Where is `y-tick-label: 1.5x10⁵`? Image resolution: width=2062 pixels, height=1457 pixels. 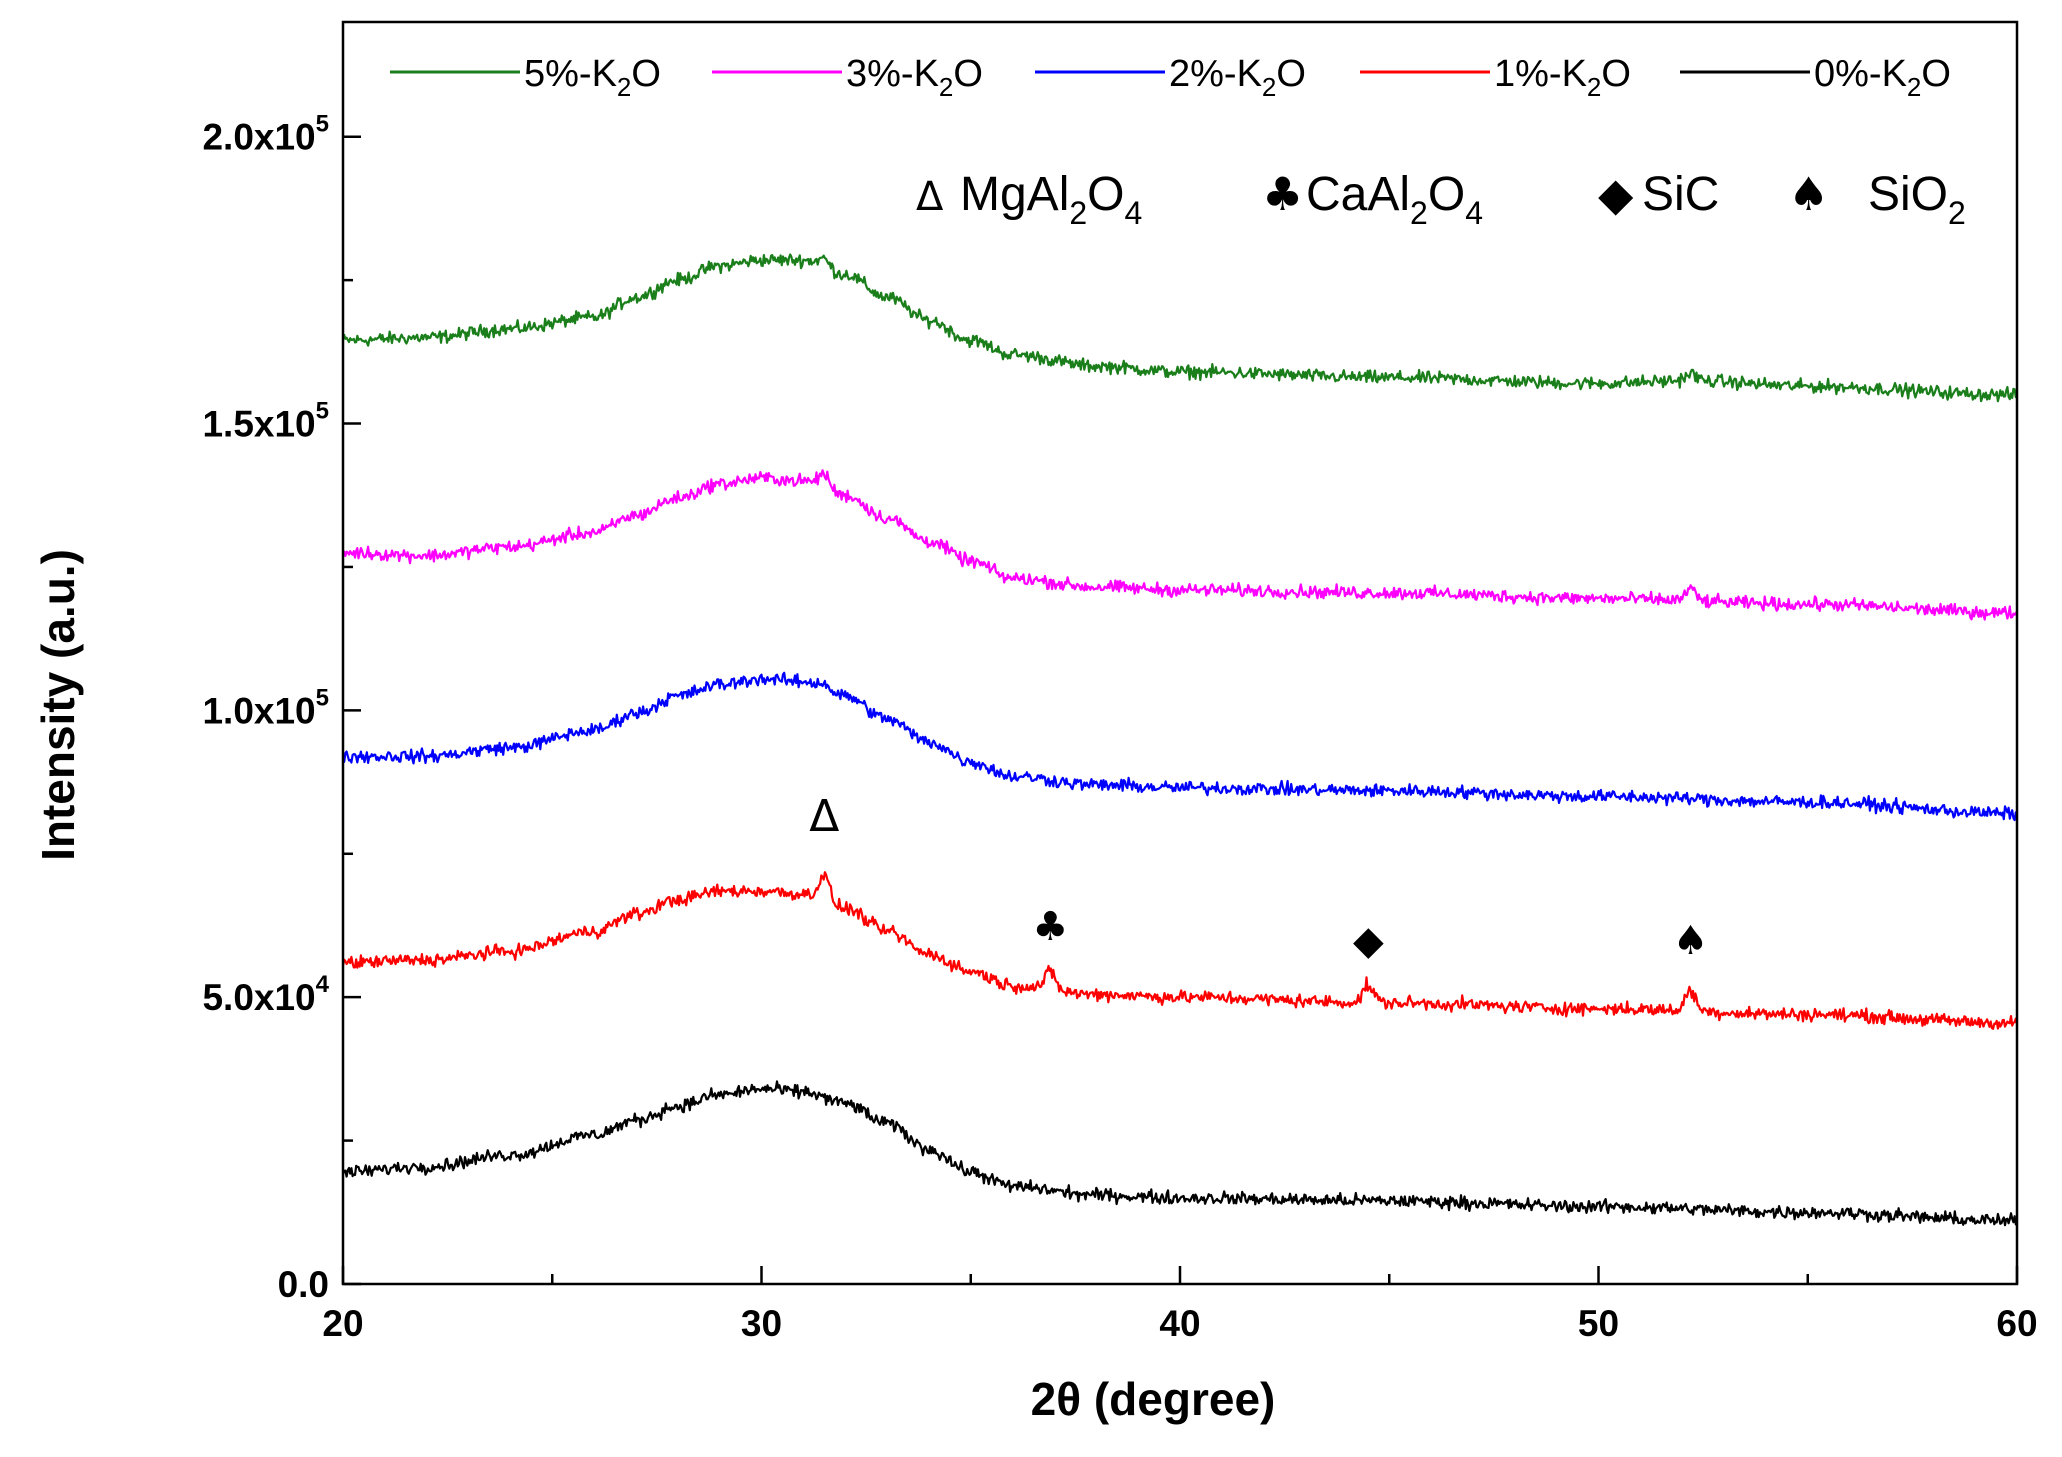 y-tick-label: 1.5x10⁵ is located at coordinates (265, 421).